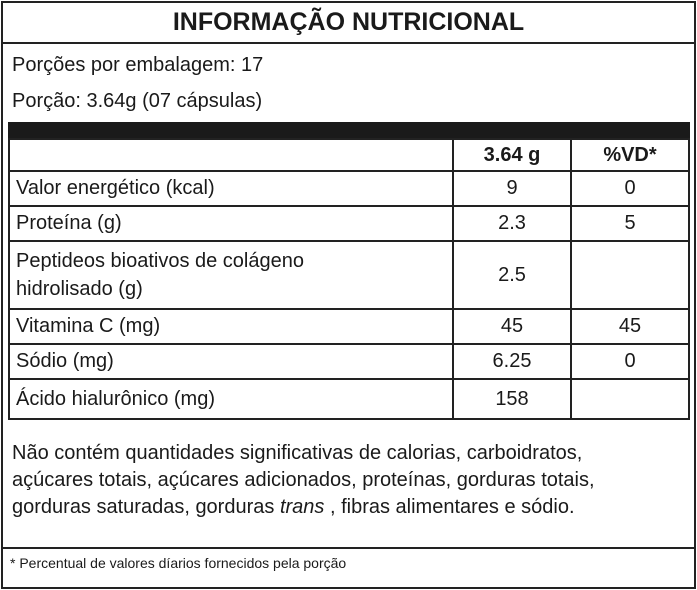  What do you see at coordinates (137, 101) in the screenshot?
I see `serving-size: Porção: 3.64g (07 cápsulas)` at bounding box center [137, 101].